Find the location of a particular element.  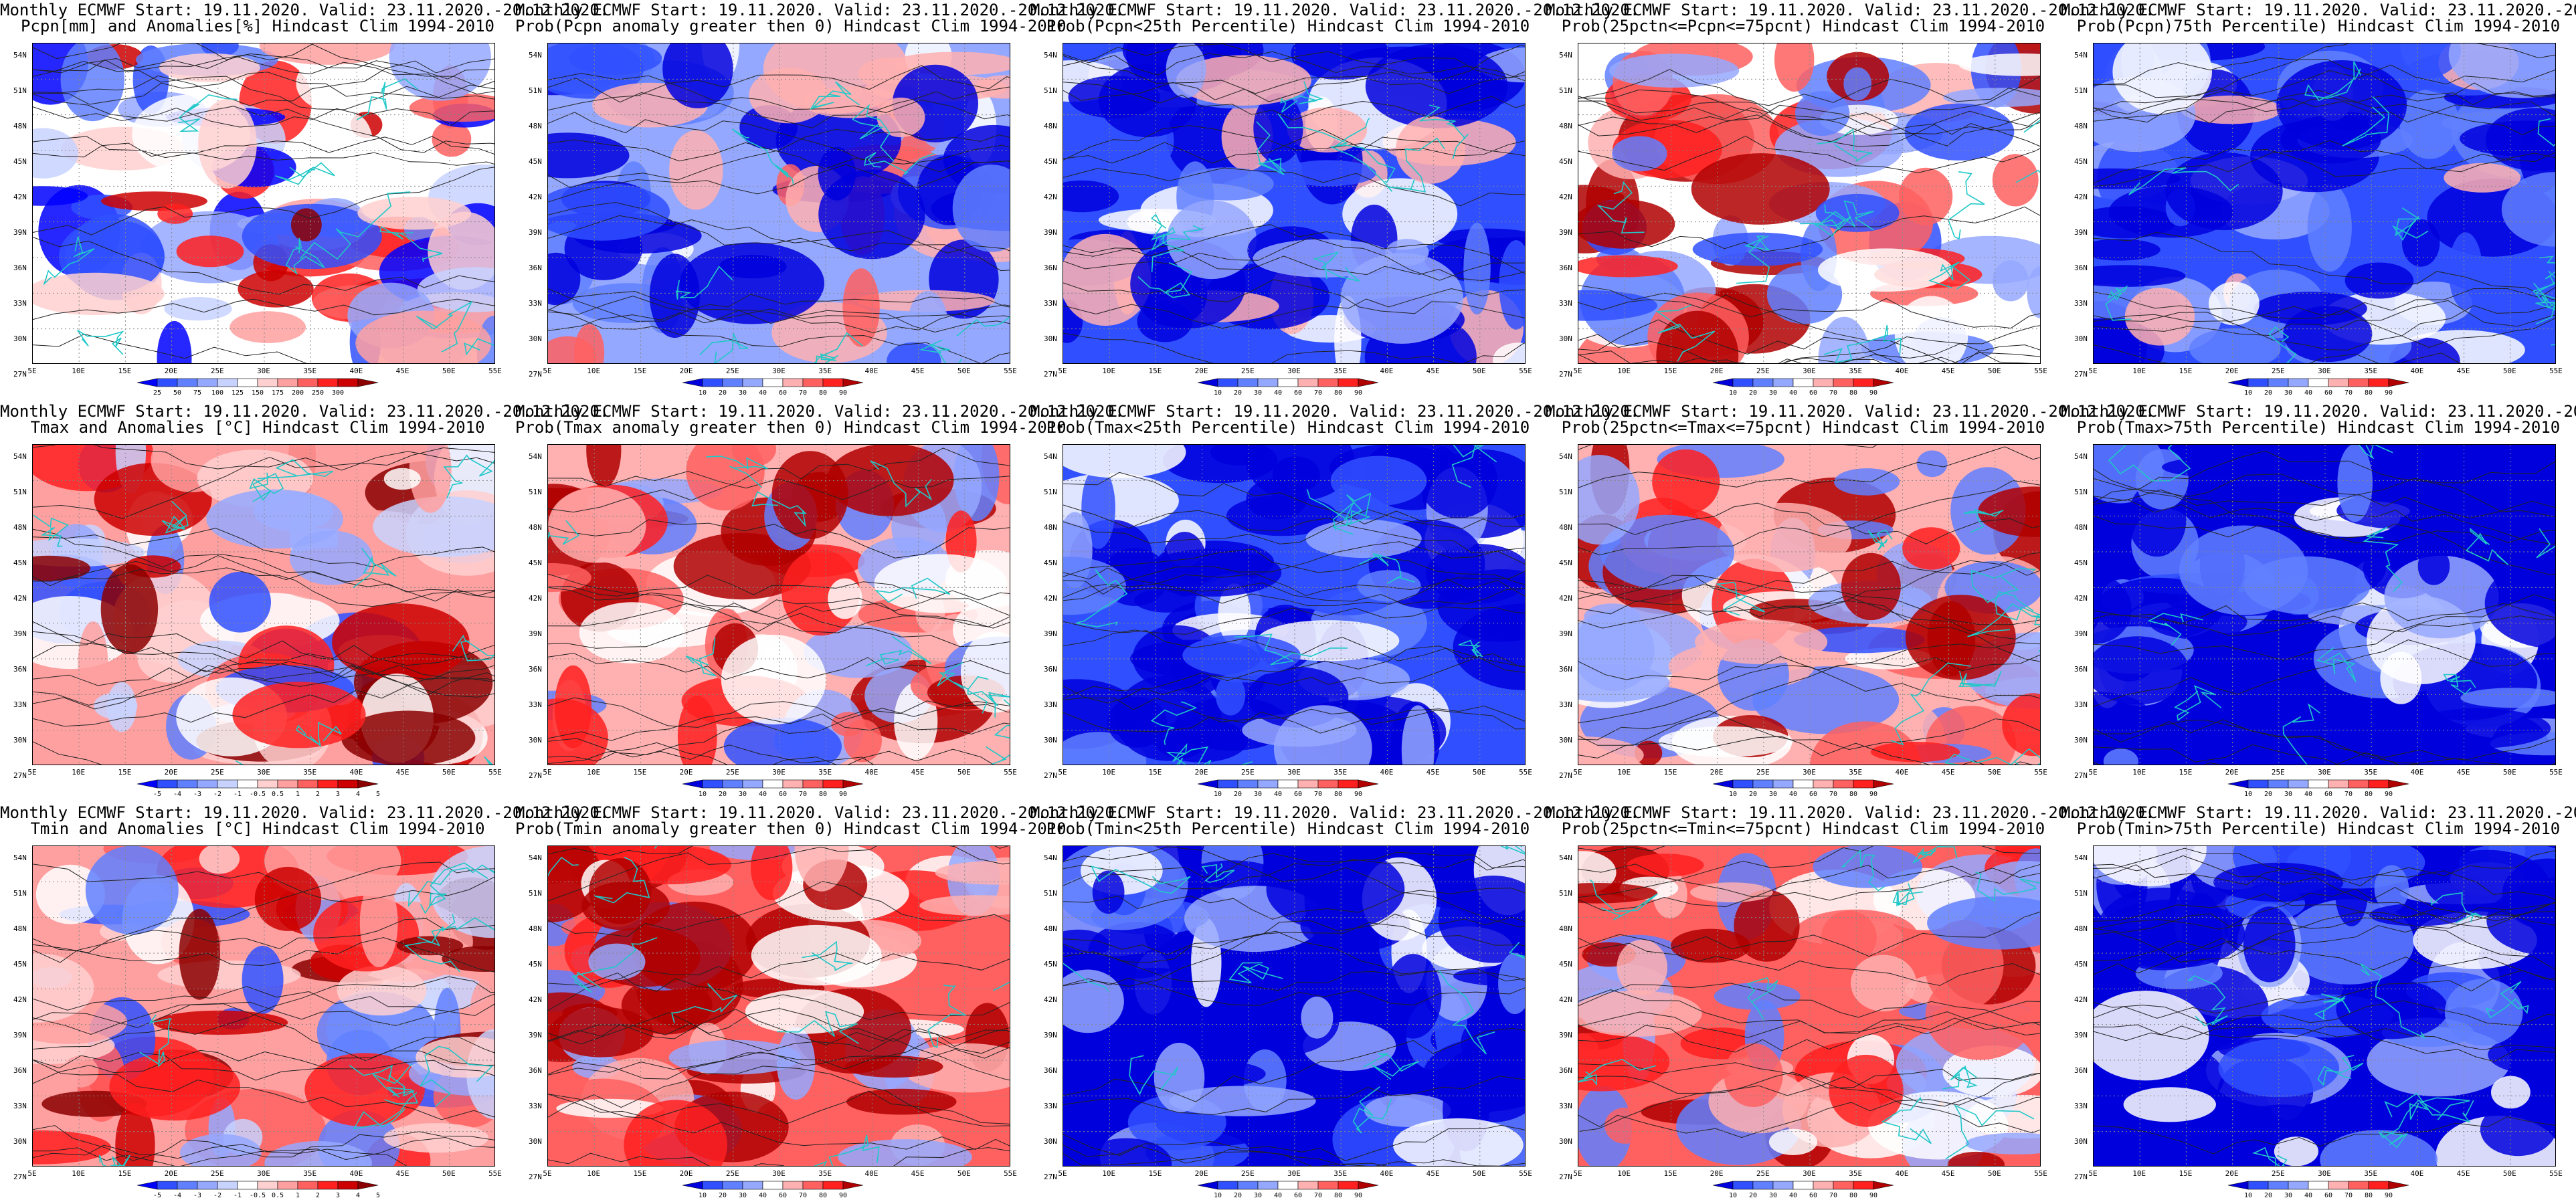

colorbar-label: -4 is located at coordinates (178, 1195).